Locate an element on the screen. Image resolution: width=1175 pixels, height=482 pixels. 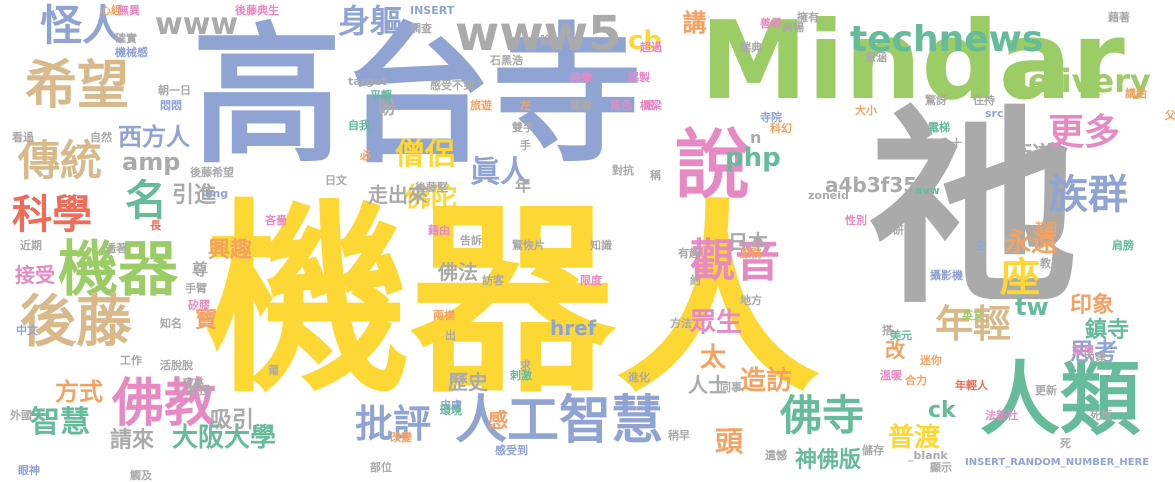
cloud-word: 後藤典生 is located at coordinates (257, 10).